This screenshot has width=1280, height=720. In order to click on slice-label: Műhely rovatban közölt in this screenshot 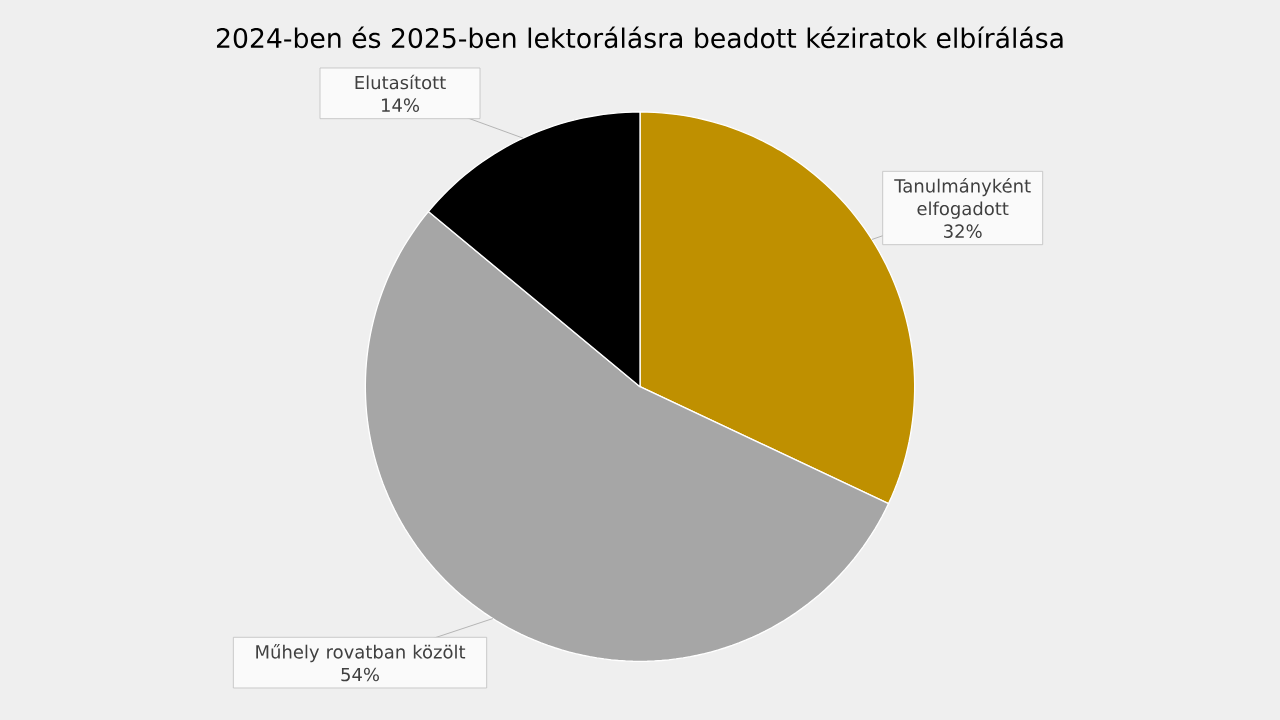, I will do `click(361, 653)`.